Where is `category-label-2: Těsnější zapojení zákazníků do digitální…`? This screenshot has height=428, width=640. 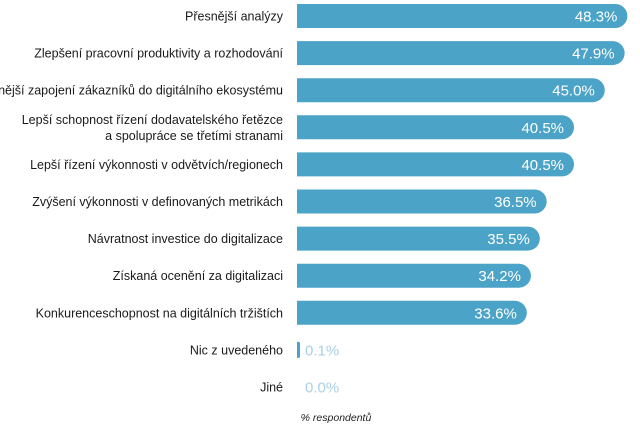
category-label-2: Těsnější zapojení zákazníků do digitální… is located at coordinates (141, 91).